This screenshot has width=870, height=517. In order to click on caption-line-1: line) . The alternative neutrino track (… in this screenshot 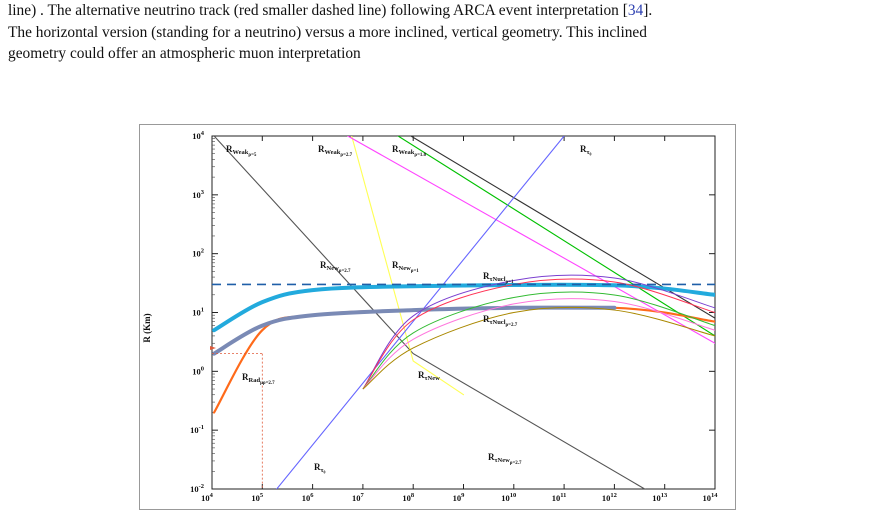, I will do `click(330, 10)`.